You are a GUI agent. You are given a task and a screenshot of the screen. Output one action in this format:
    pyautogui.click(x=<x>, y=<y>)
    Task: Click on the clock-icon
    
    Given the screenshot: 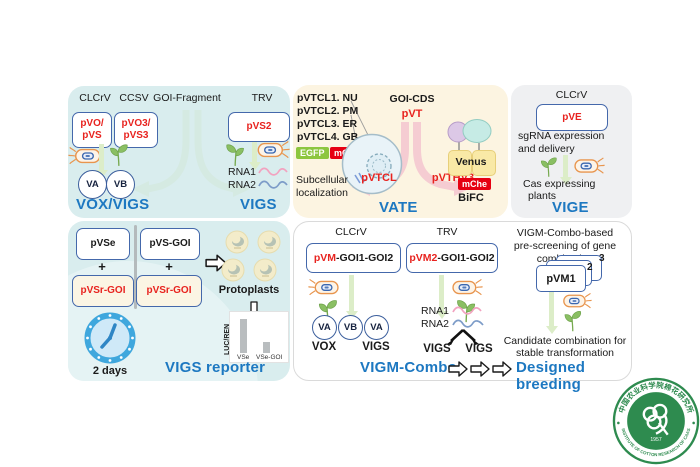 What is the action you would take?
    pyautogui.click(x=110, y=338)
    